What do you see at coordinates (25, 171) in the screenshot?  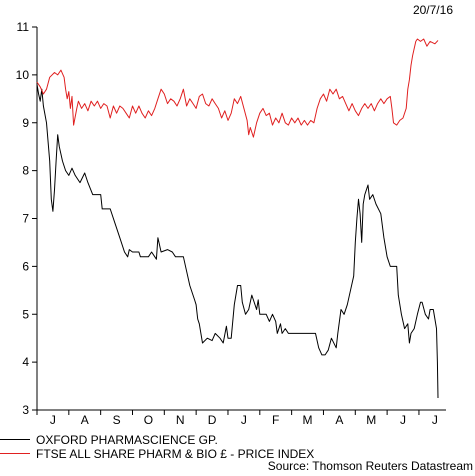 I see `y-tick-label: 8` at bounding box center [25, 171].